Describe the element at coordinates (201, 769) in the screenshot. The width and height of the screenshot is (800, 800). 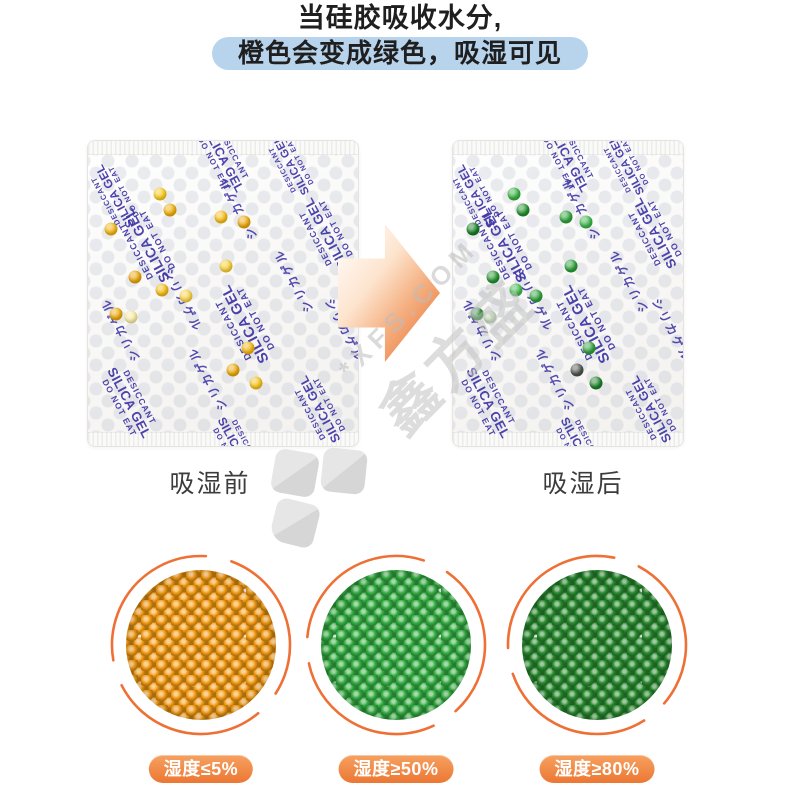
I see `humidity-label-badge: 湿度≤5%` at that location.